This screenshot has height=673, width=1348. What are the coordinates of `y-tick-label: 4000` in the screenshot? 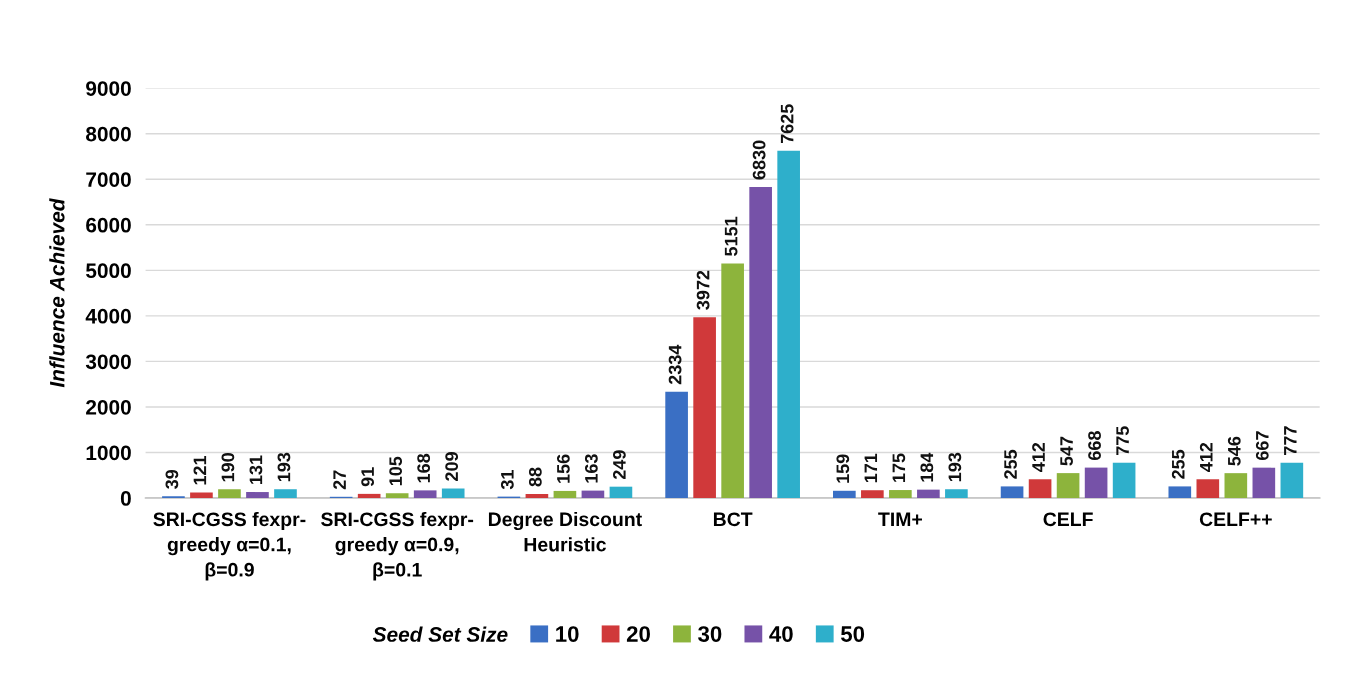 It's located at (108, 316).